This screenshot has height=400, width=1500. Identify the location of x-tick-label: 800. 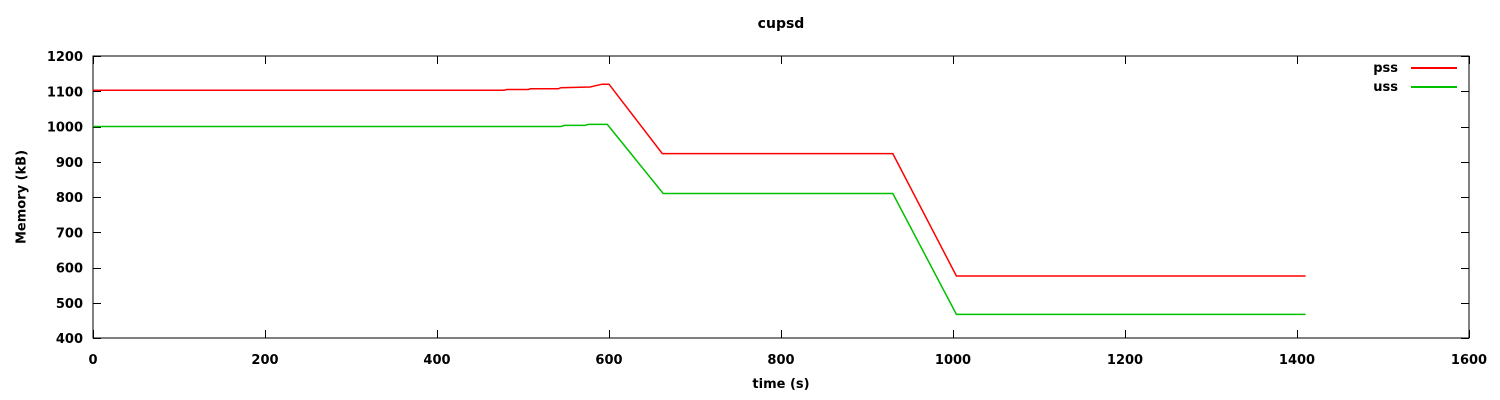
(780, 360).